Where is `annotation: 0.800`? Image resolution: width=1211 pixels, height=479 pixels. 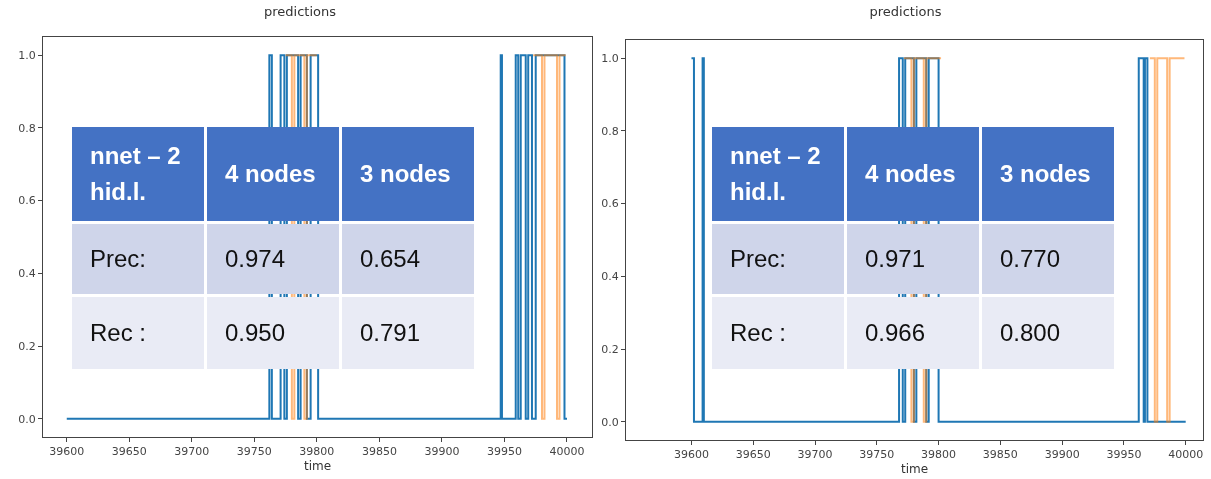 annotation: 0.800 is located at coordinates (1048, 333).